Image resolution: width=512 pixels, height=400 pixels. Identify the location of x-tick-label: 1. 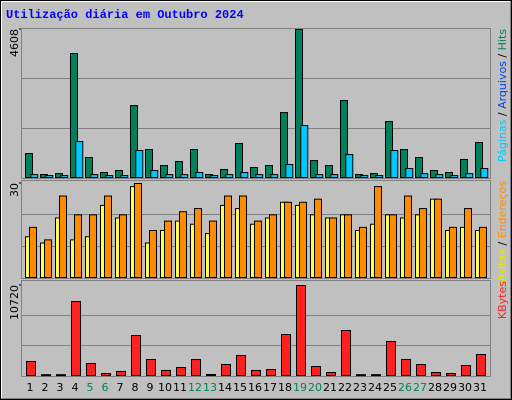
(30, 387).